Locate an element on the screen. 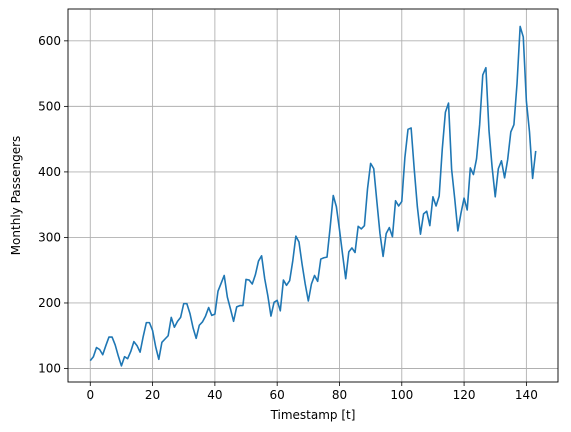 Image resolution: width=571 pixels, height=432 pixels. y-axis-label: Monthly Passengers is located at coordinates (16, 196).